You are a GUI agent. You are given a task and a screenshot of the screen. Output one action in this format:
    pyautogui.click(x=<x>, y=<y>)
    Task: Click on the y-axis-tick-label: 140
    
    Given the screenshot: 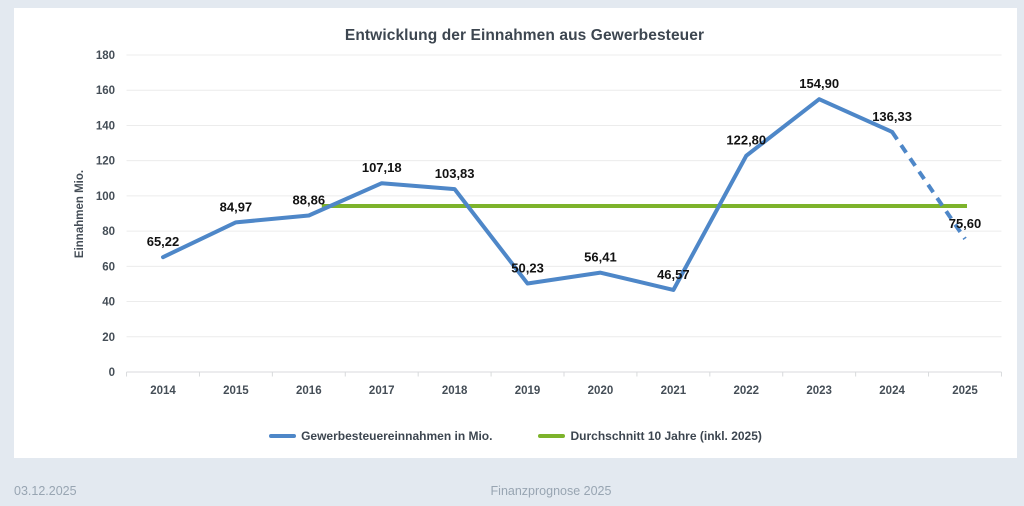 What is the action you would take?
    pyautogui.click(x=105, y=126)
    